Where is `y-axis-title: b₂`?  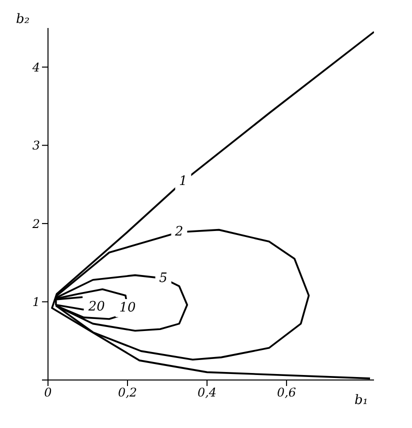 y-axis-title: b₂ is located at coordinates (23, 20).